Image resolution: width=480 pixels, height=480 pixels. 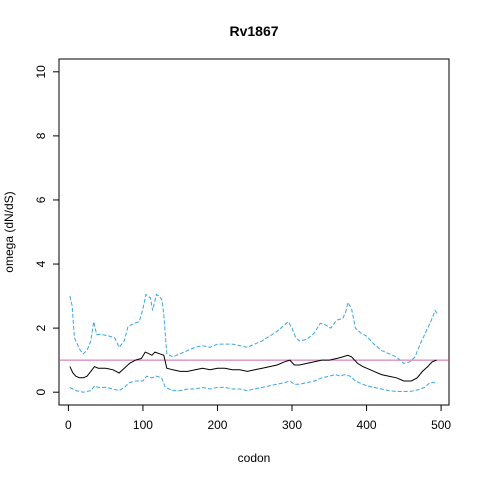 What do you see at coordinates (254, 458) in the screenshot?
I see `x-axis-label: codon` at bounding box center [254, 458].